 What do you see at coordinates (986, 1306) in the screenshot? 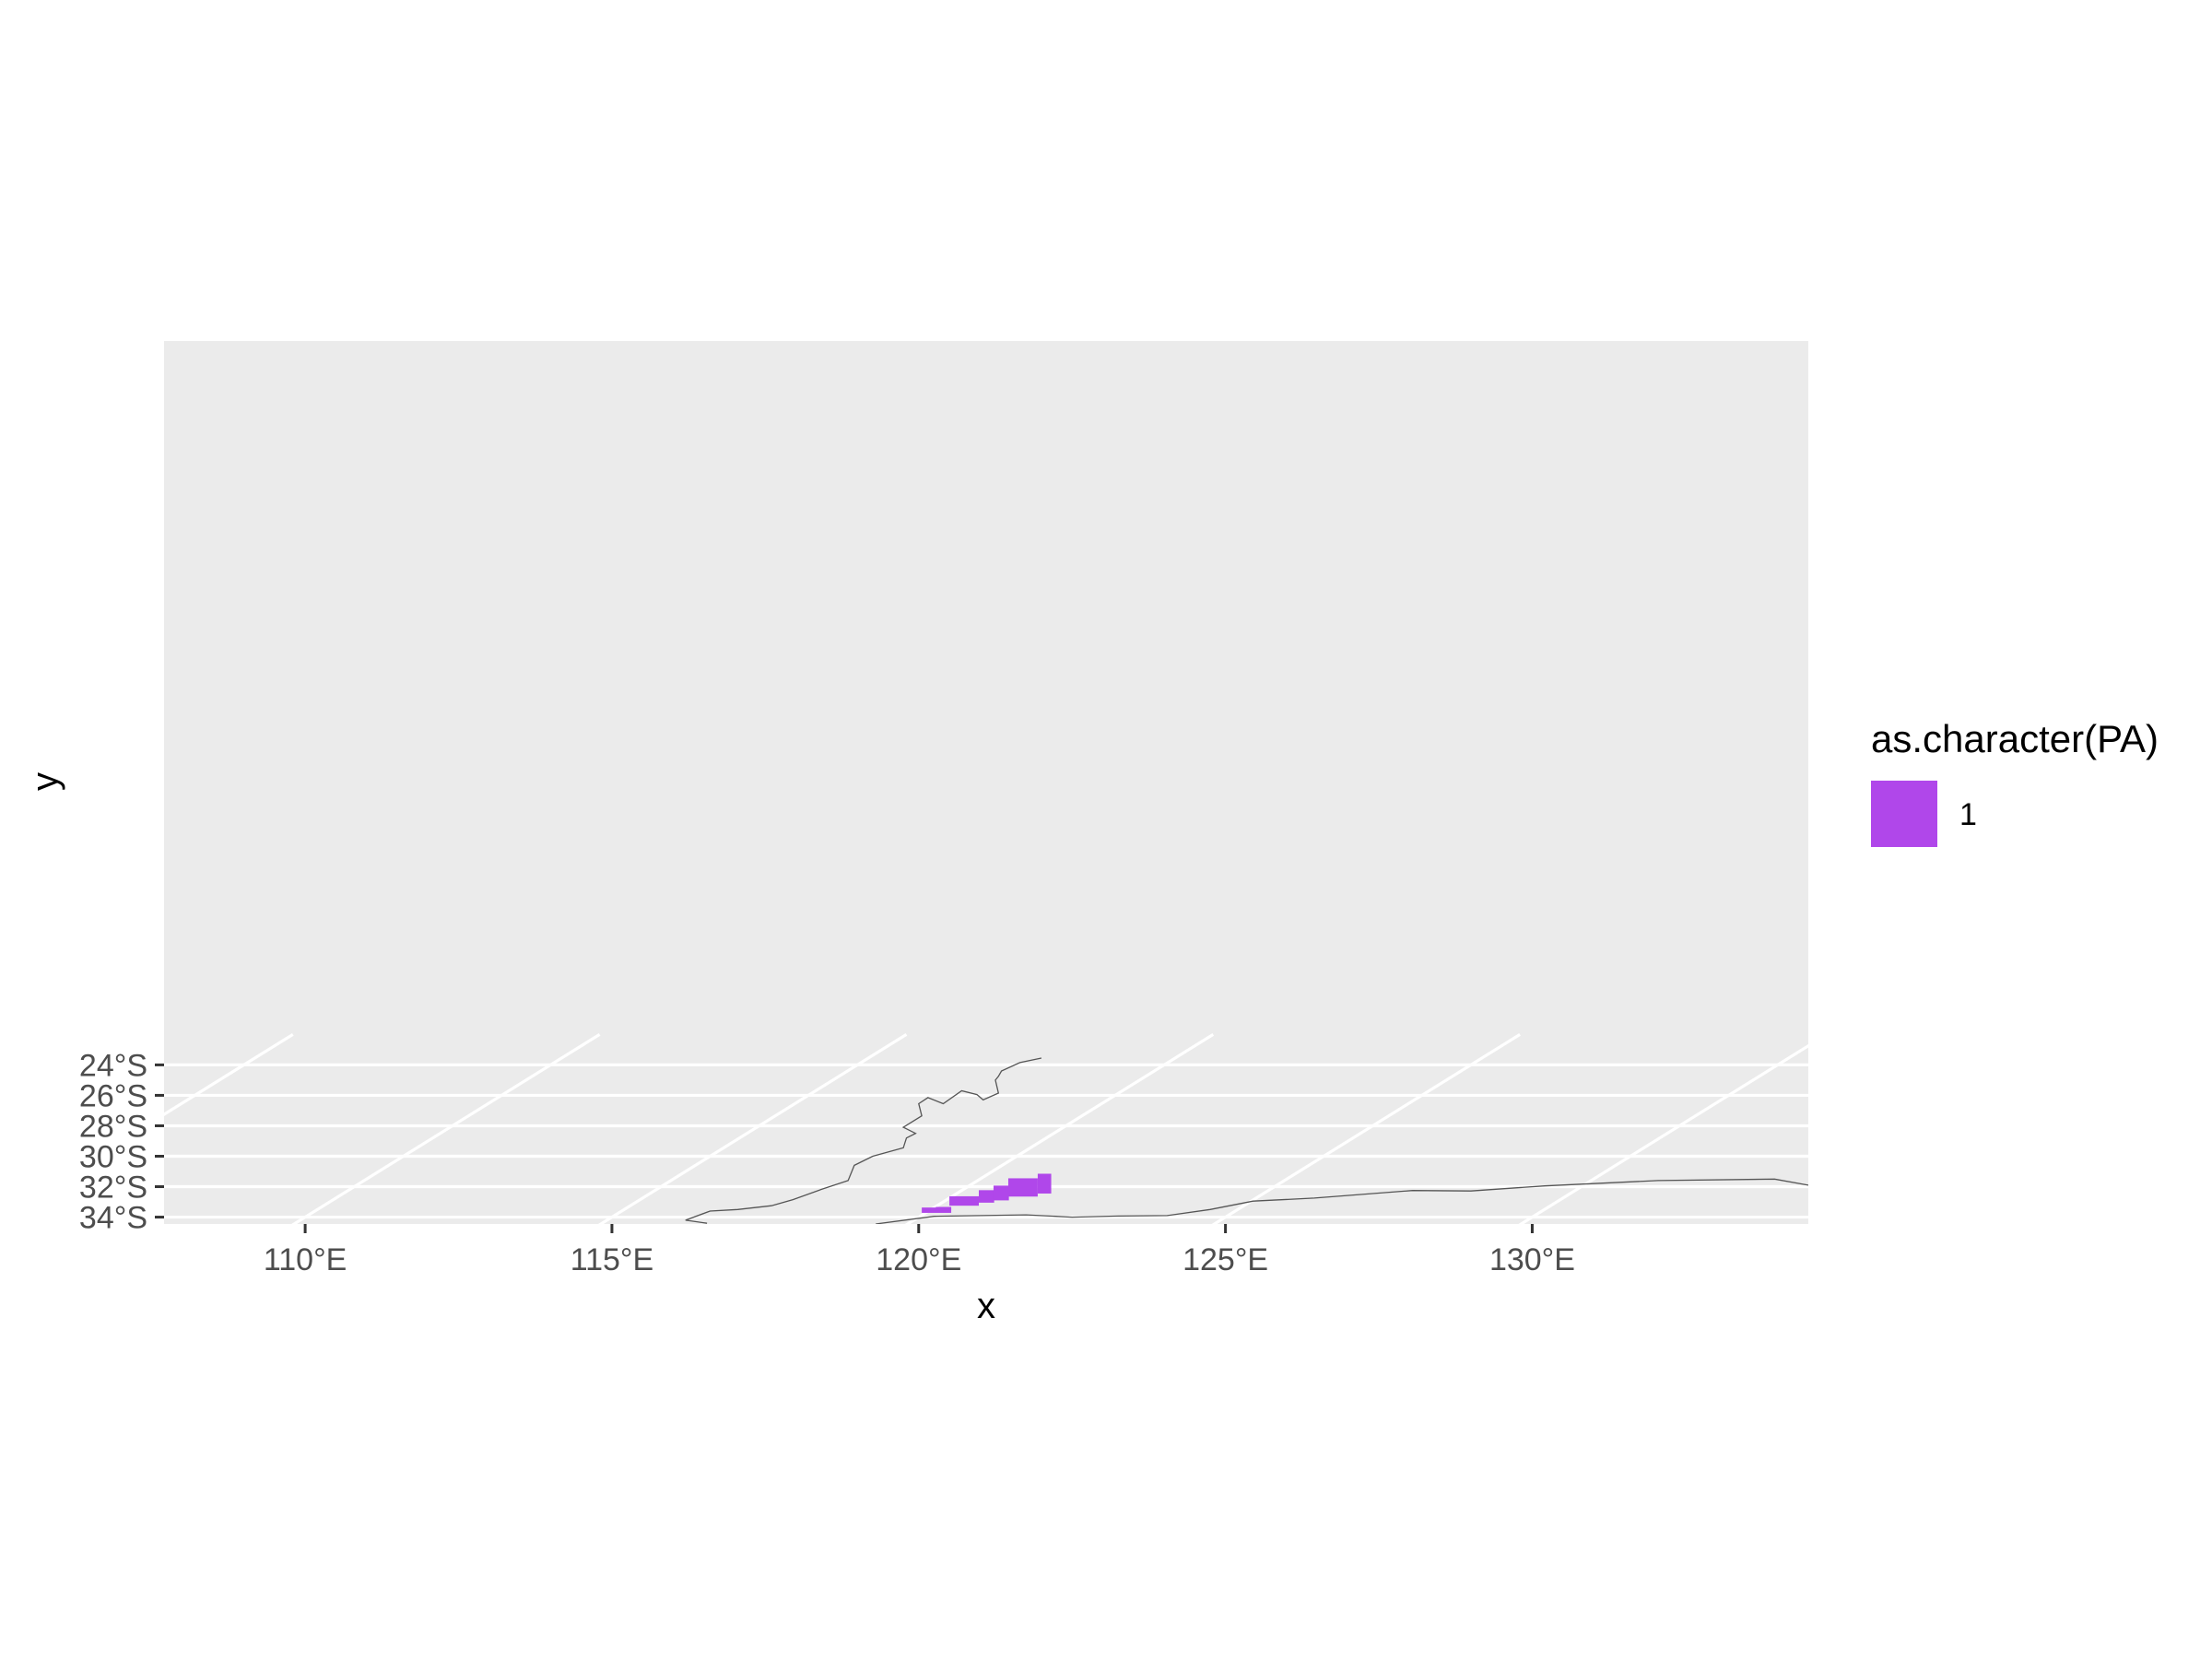
I see `x-axis-title: x` at bounding box center [986, 1306].